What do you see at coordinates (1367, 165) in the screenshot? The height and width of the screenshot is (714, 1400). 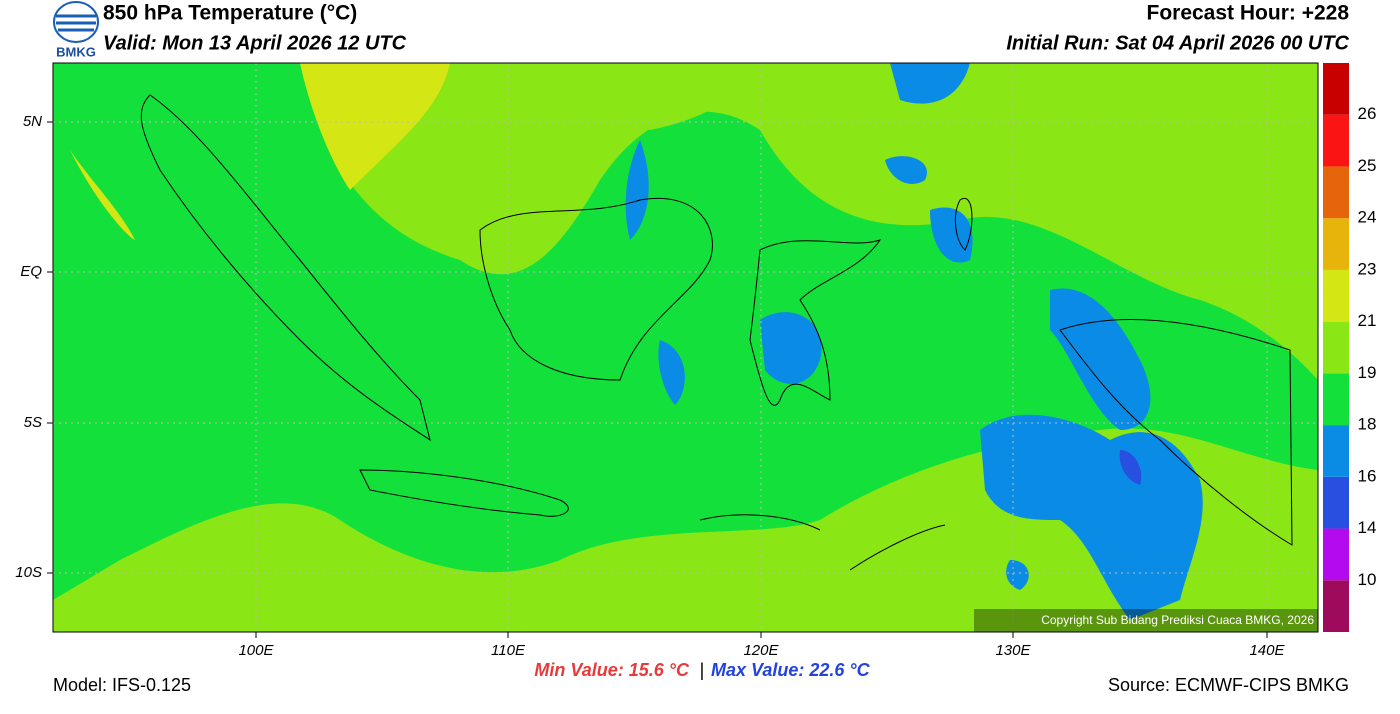 I see `colorbar-label: 25` at bounding box center [1367, 165].